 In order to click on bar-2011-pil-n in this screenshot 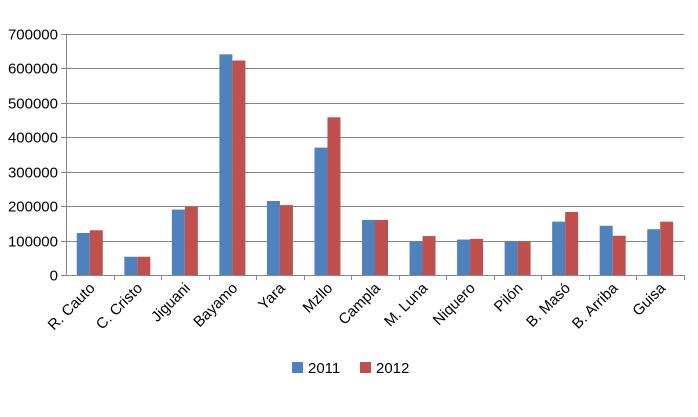, I will do `click(511, 258)`.